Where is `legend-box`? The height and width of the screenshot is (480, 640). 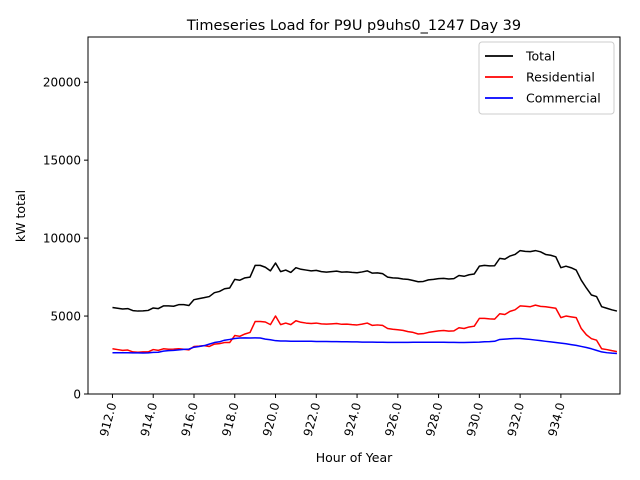 legend-box is located at coordinates (546, 78).